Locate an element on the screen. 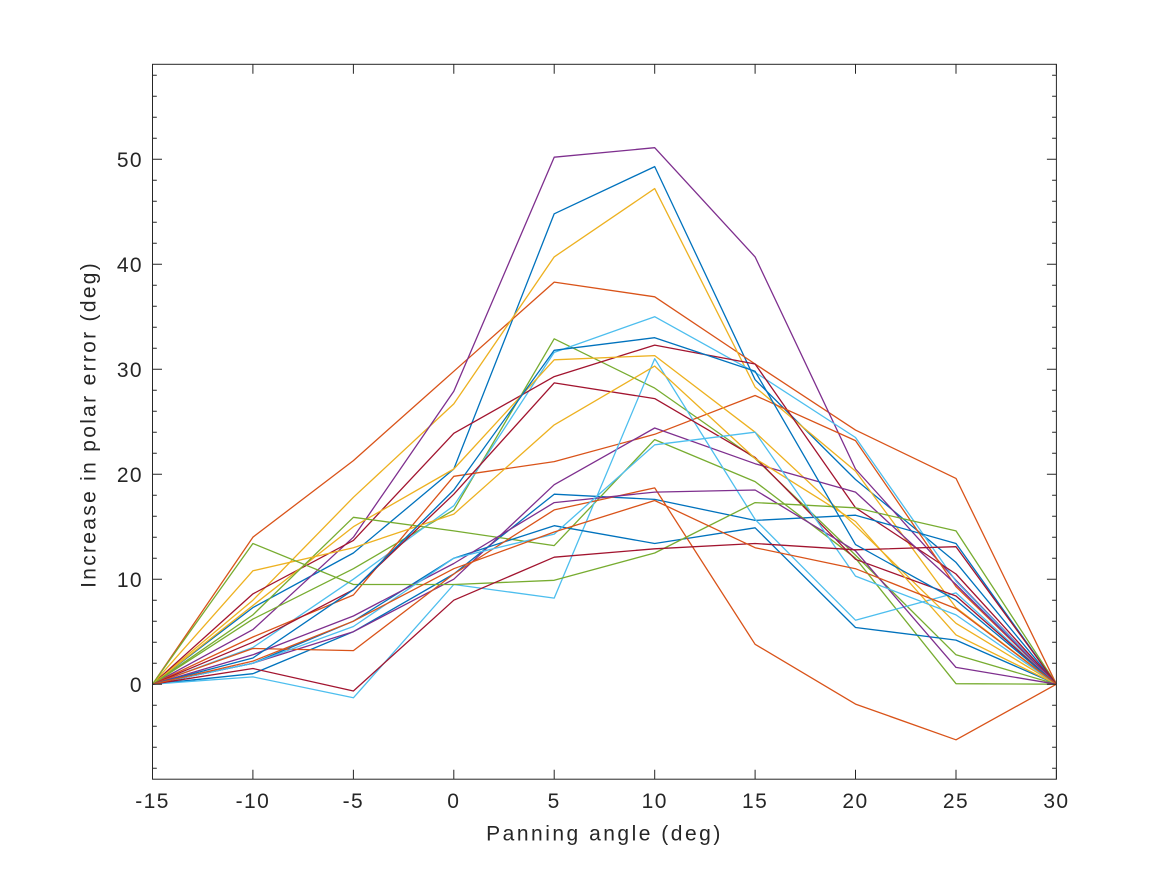  svg-text: Panning angle (deg) is located at coordinates (604, 834).